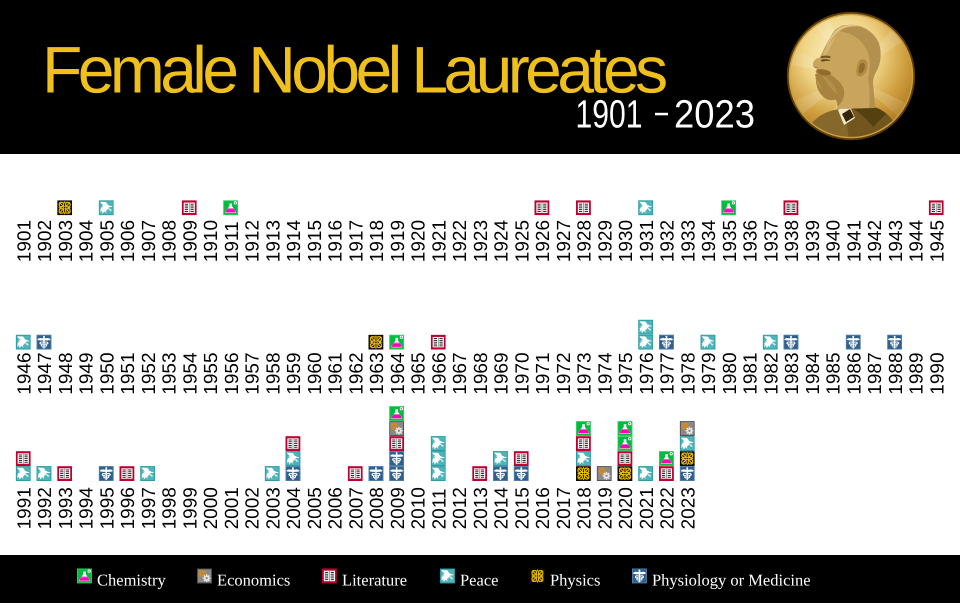 This screenshot has height=608, width=960. What do you see at coordinates (875, 373) in the screenshot?
I see `svg-text: 1987` at bounding box center [875, 373].